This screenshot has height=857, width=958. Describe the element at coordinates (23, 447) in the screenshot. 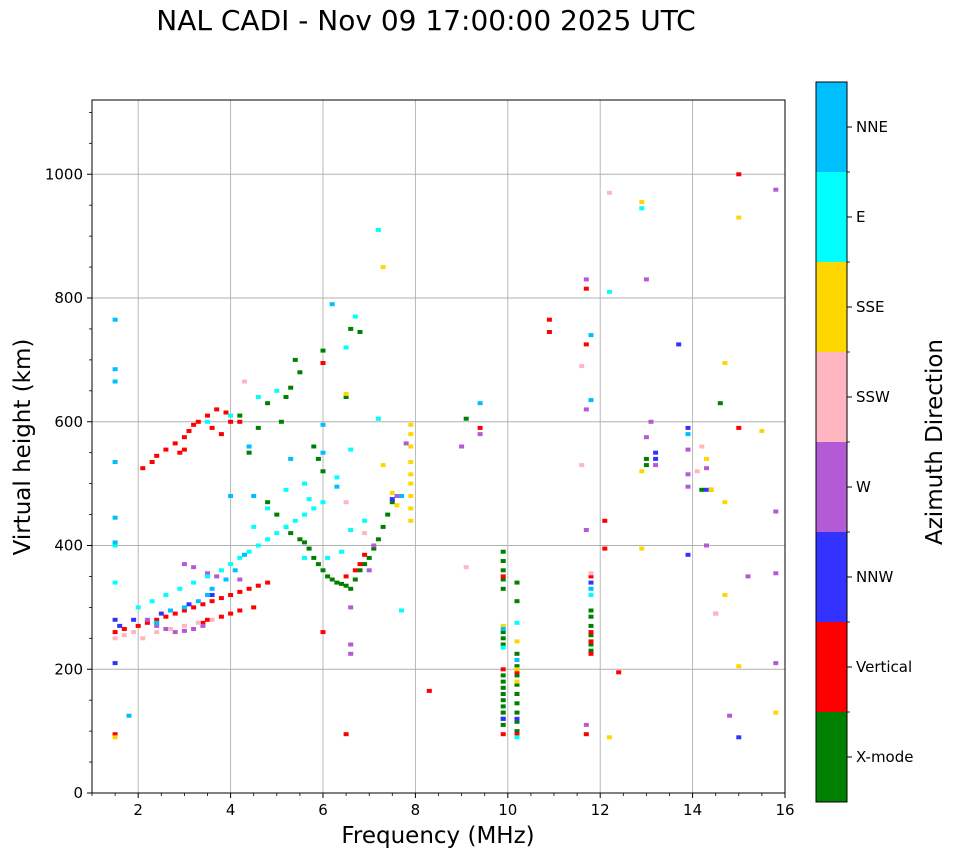

I see `y-axis-label: Virtual height (km)` at that location.